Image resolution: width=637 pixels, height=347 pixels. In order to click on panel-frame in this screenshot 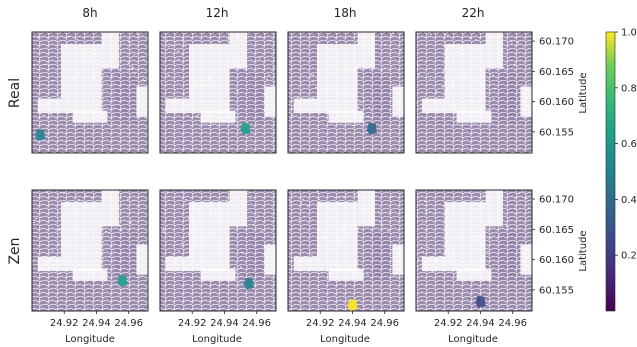, I will do `click(218, 250)`.